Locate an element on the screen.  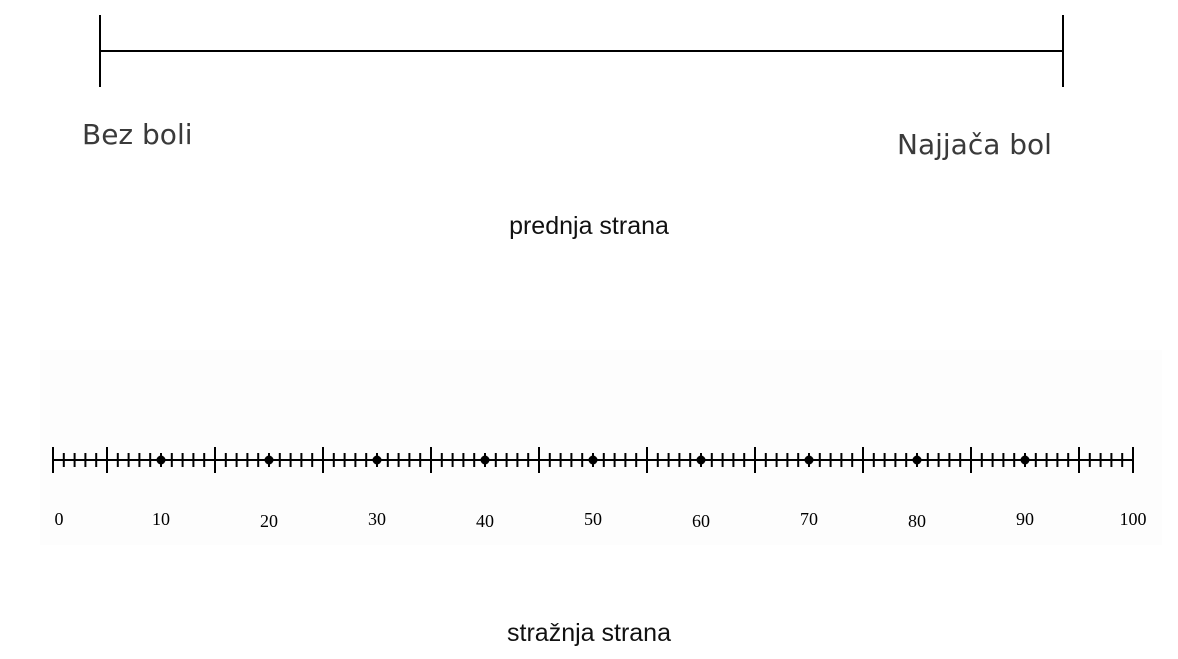
worst-pain-label: Najjača bol is located at coordinates (974, 144).